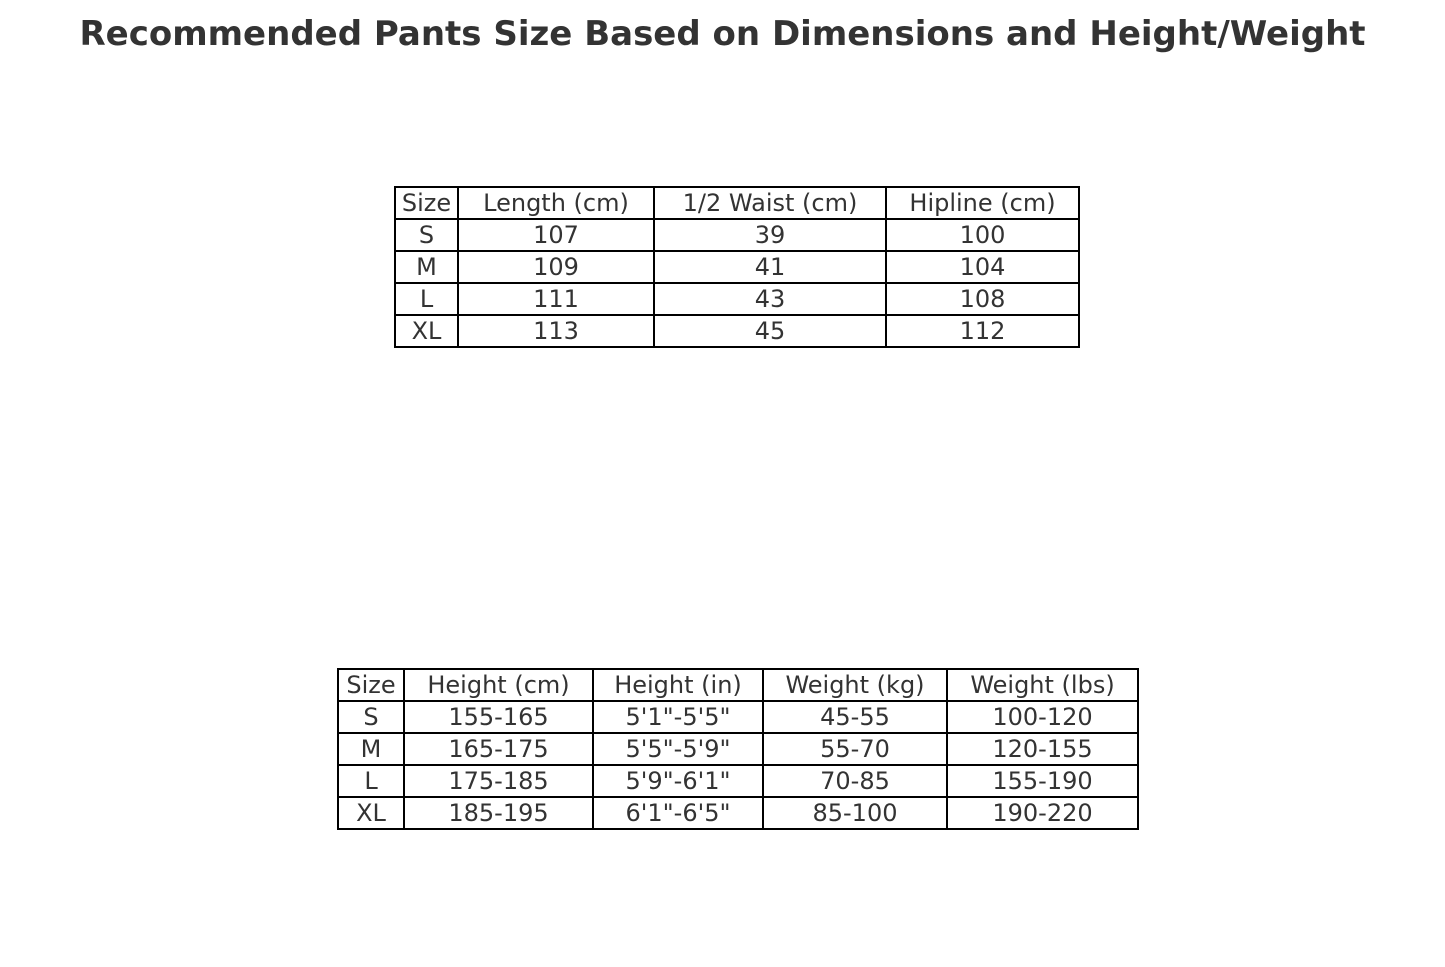 This screenshot has width=1445, height=967. Describe the element at coordinates (855, 685) in the screenshot. I see `column-header: Weight (kg)` at that location.